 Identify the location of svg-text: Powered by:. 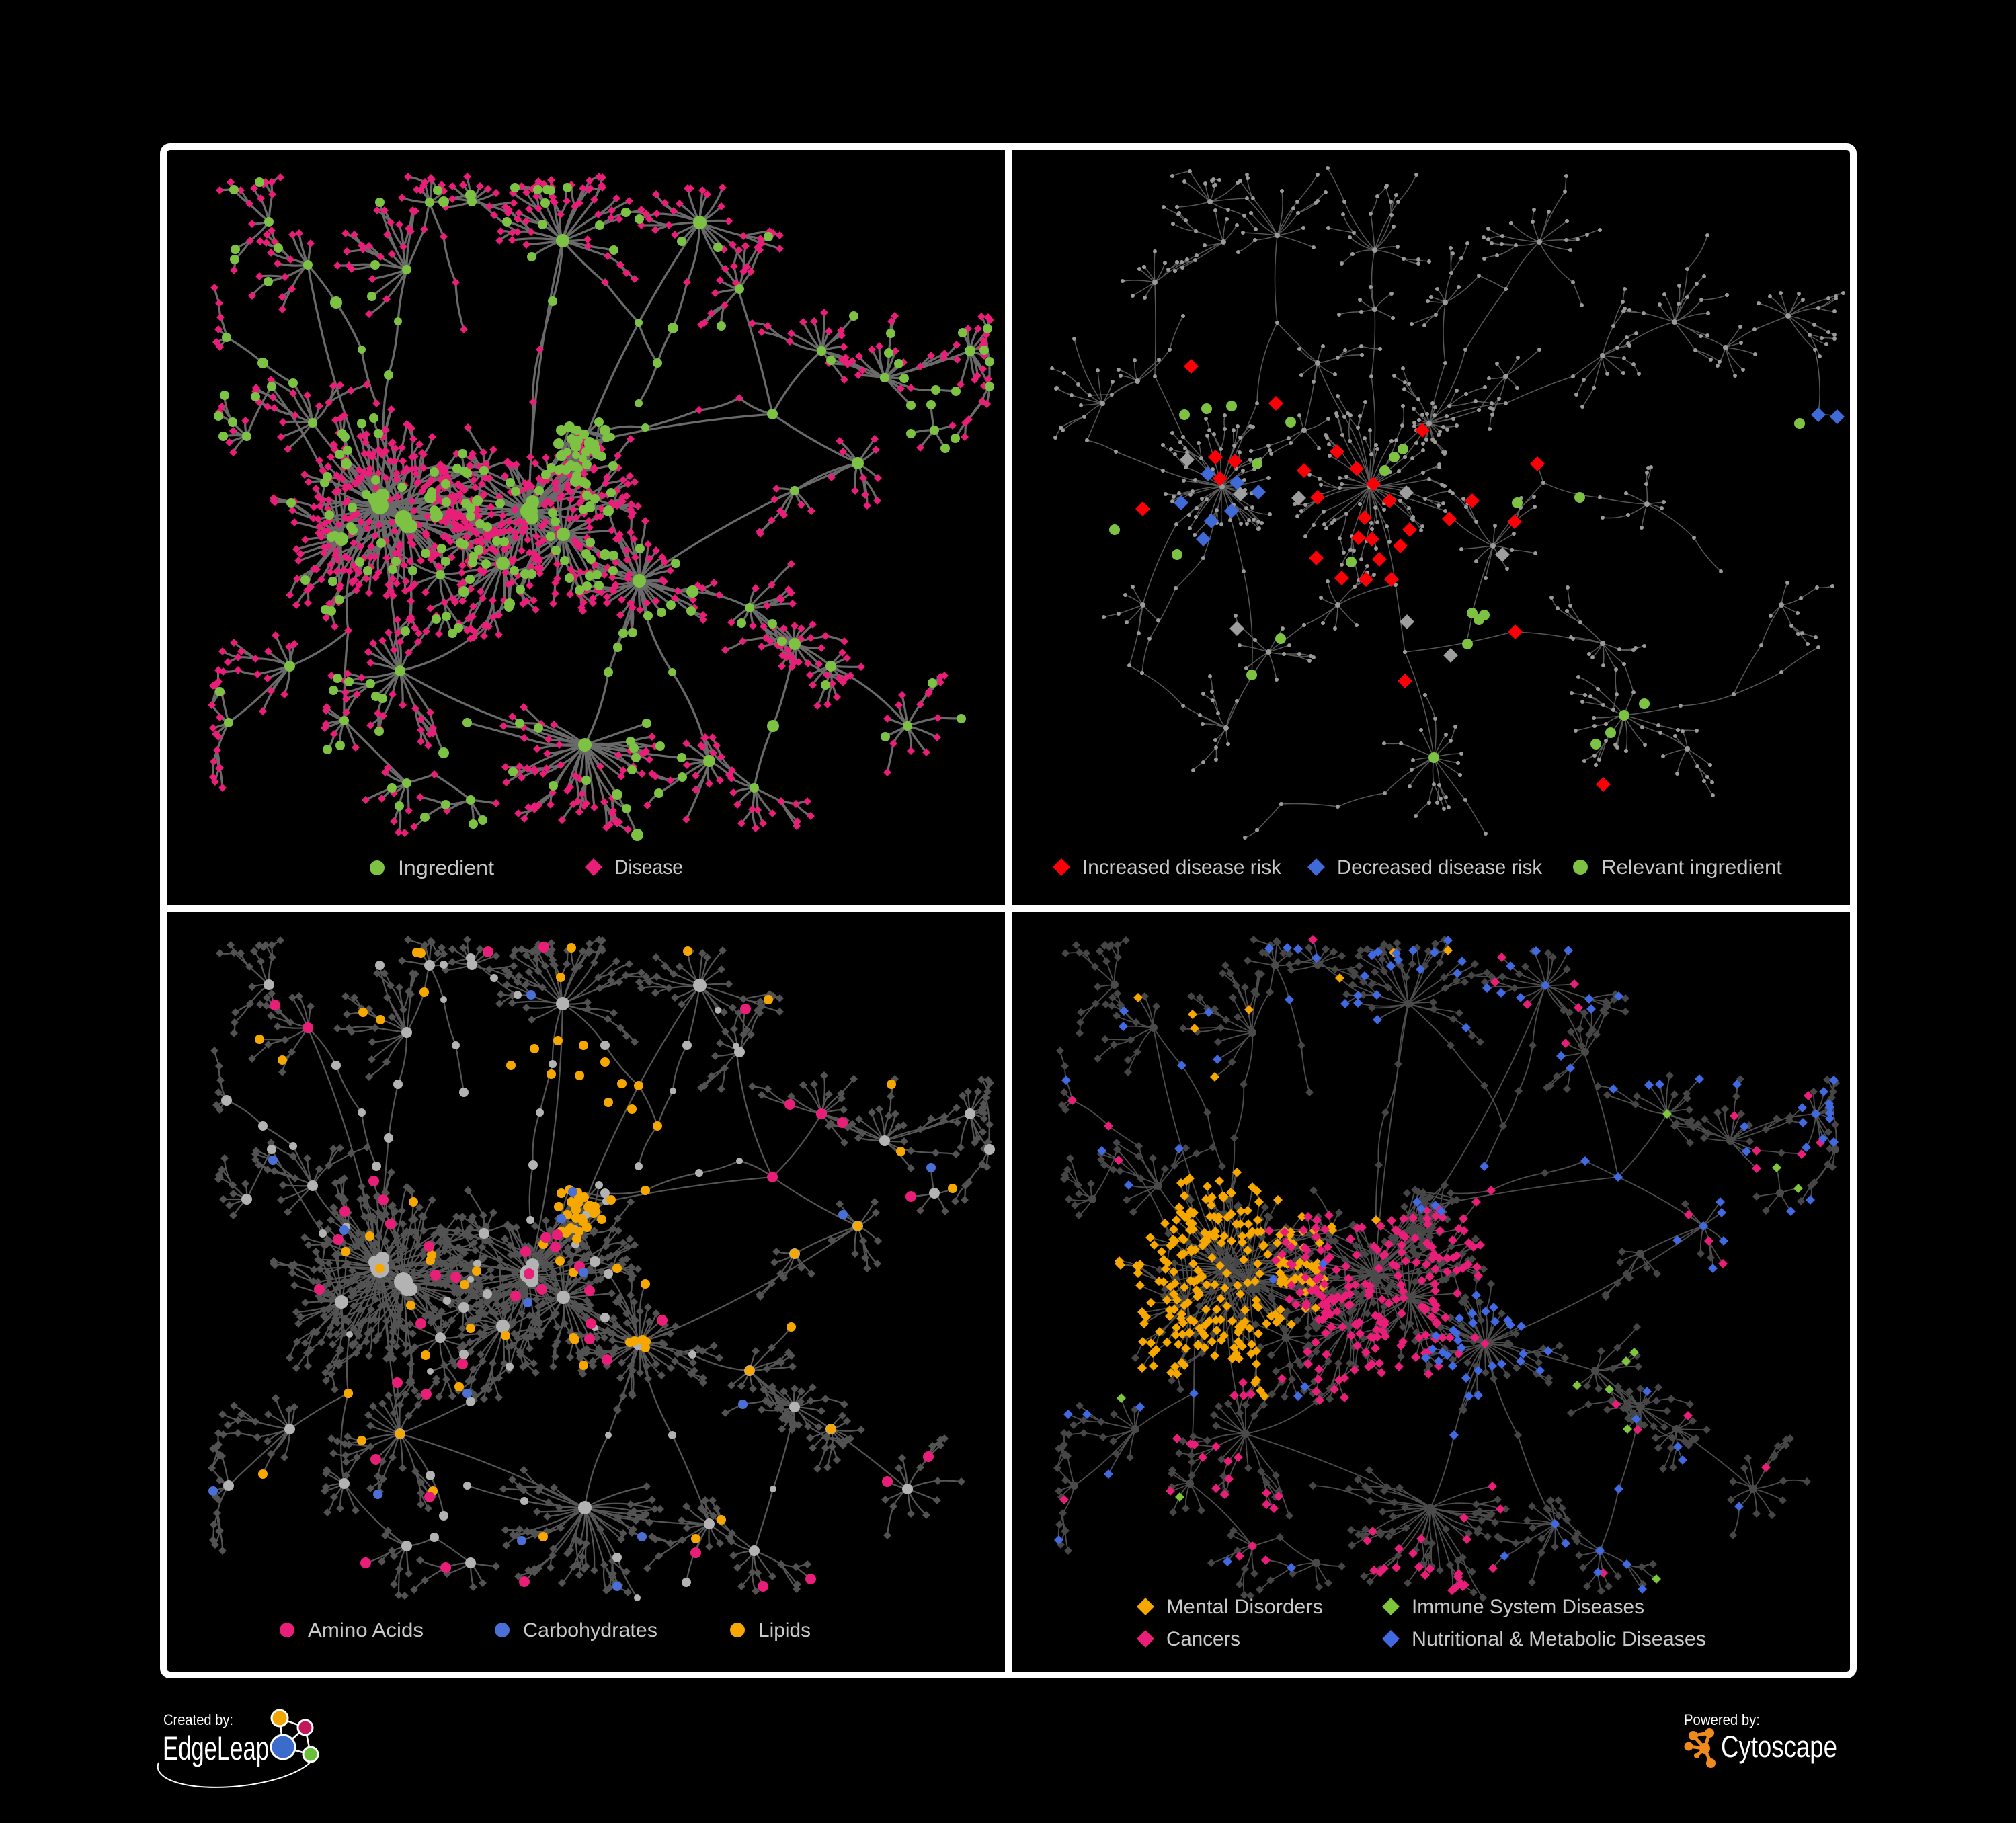
(1722, 1719).